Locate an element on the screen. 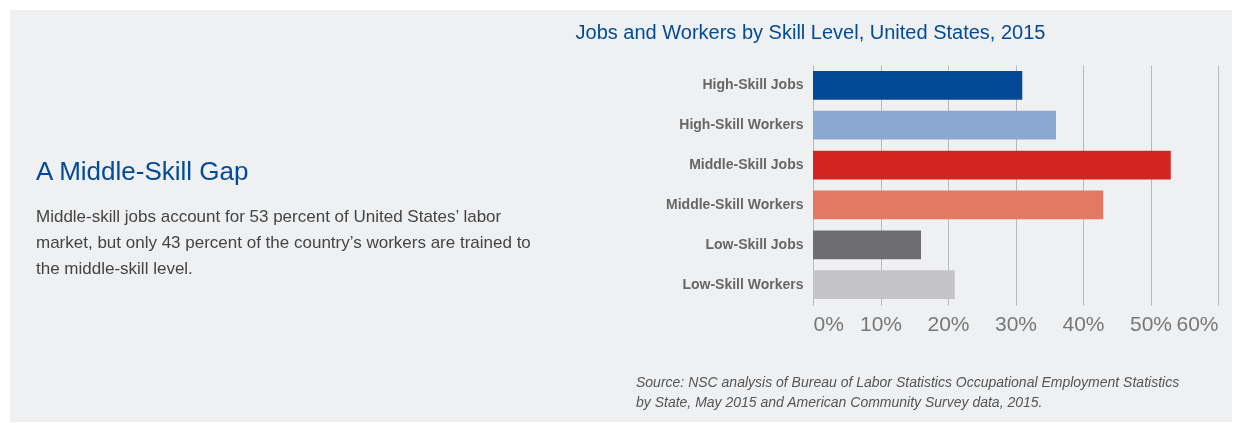 Image resolution: width=1233 pixels, height=423 pixels. x-tick-label: 20% is located at coordinates (948, 323).